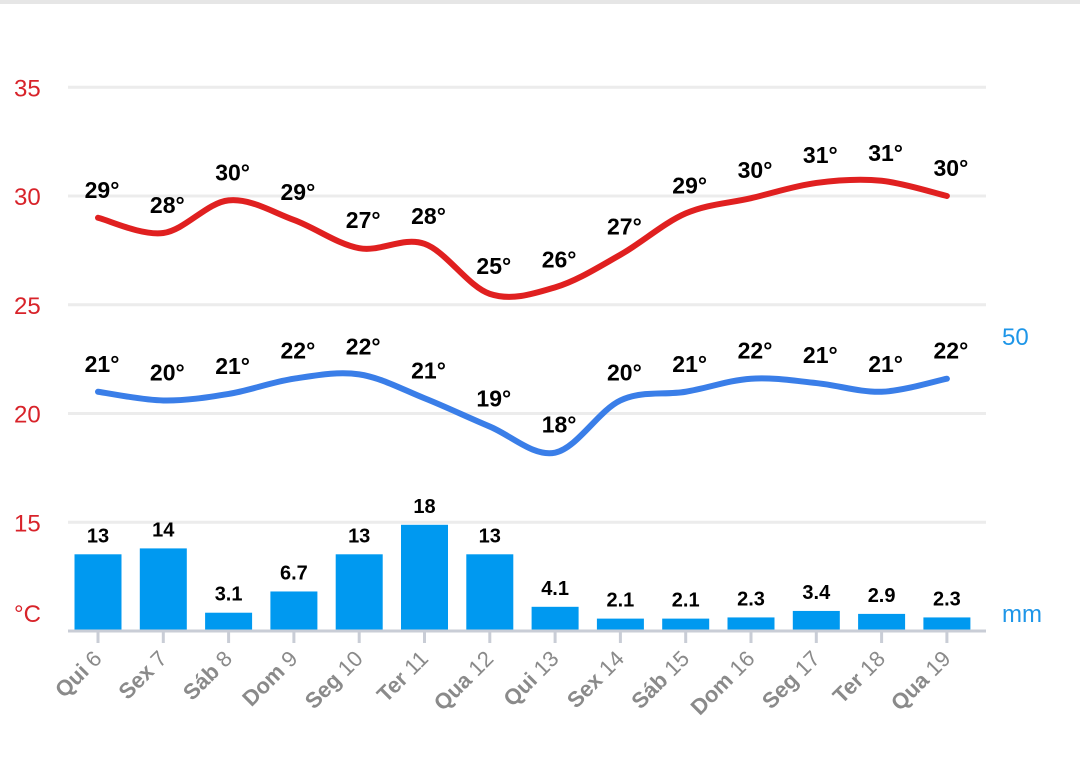 The image size is (1080, 765). I want to click on precipitation-label: 14, so click(163, 530).